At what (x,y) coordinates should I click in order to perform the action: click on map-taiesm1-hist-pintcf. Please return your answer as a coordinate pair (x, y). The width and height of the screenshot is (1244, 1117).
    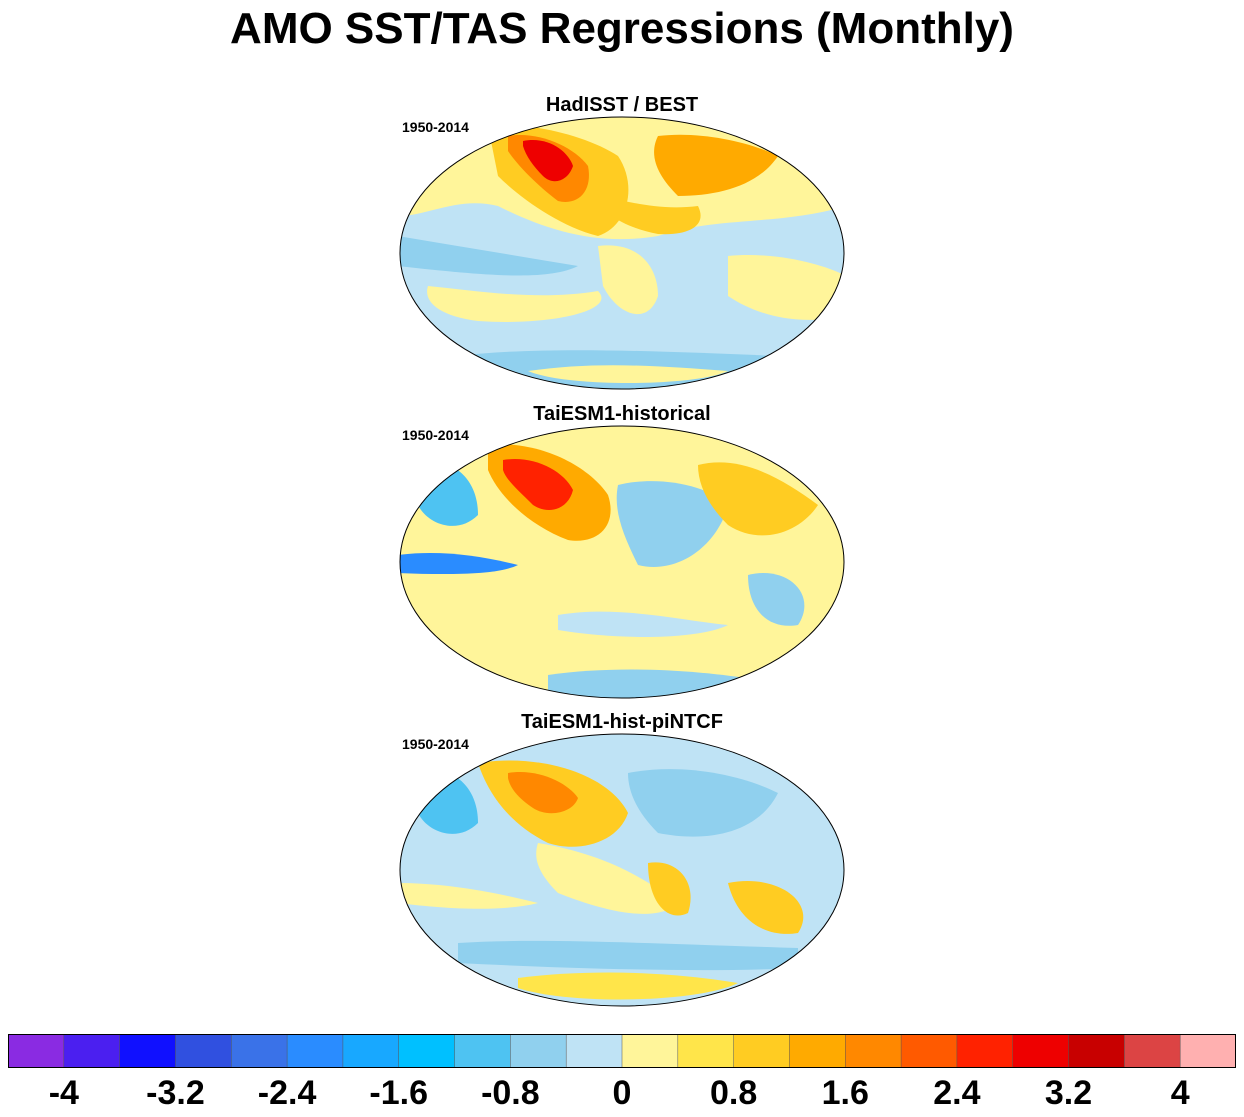
    Looking at the image, I should click on (622, 870).